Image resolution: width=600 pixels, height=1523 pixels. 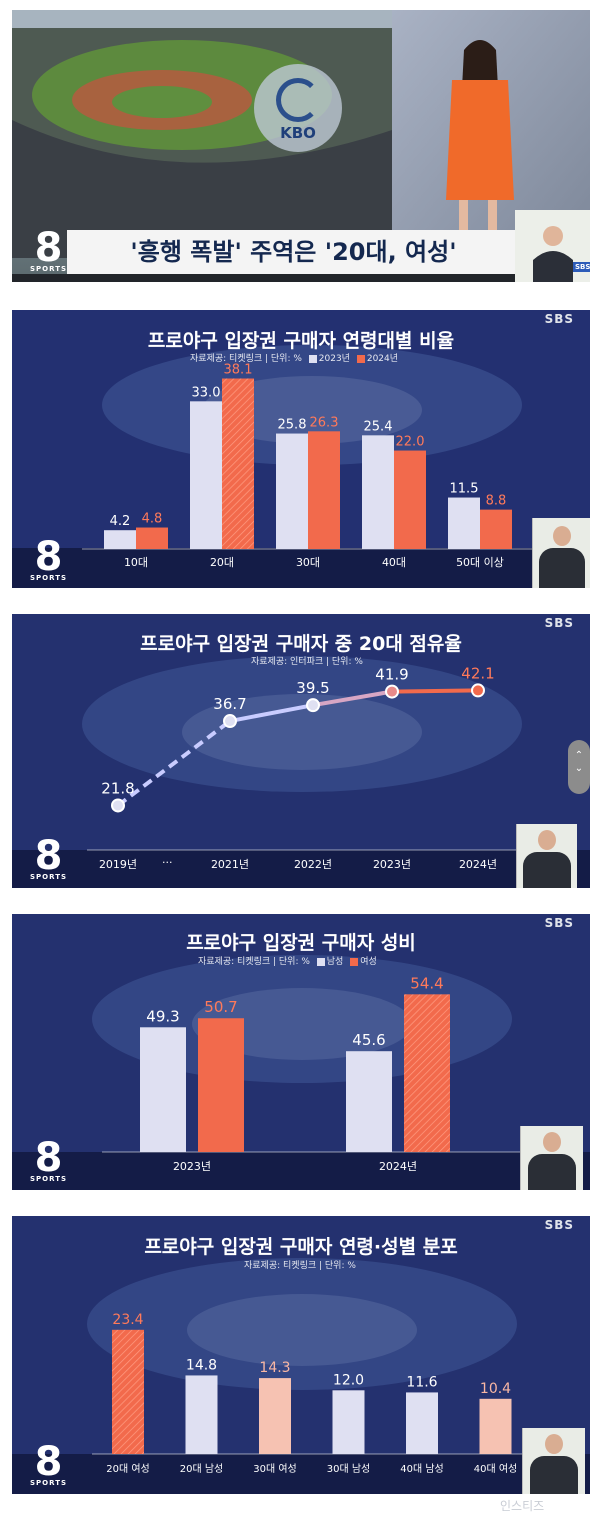 What do you see at coordinates (136, 562) in the screenshot?
I see `x-tick-label: 10대` at bounding box center [136, 562].